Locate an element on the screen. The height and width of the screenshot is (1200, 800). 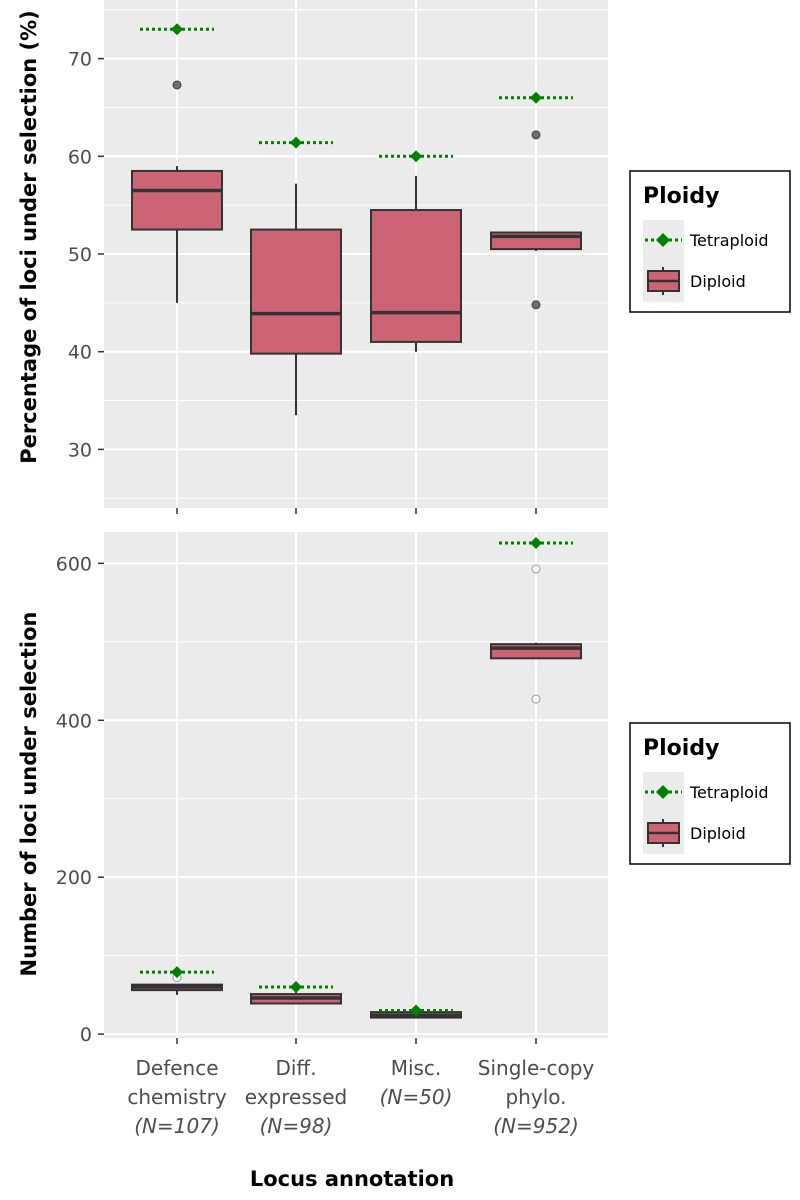
bottom-legend: Ploidy Tetraploid Diploid is located at coordinates (710, 793).